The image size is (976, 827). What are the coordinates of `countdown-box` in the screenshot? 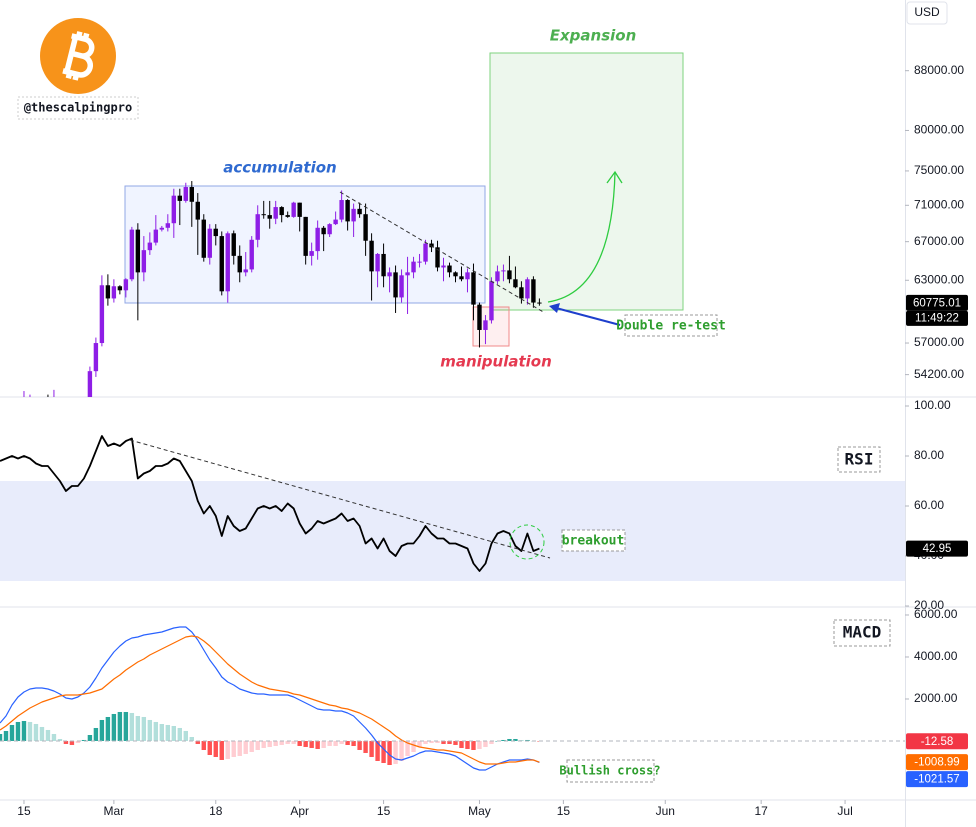 It's located at (937, 318).